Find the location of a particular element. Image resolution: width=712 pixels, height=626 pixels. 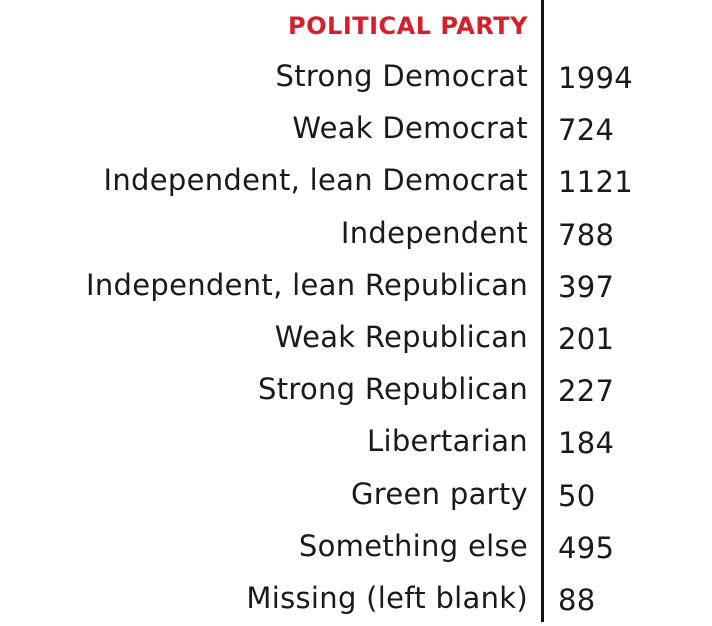

table-row: Something else 495 is located at coordinates (356, 546).